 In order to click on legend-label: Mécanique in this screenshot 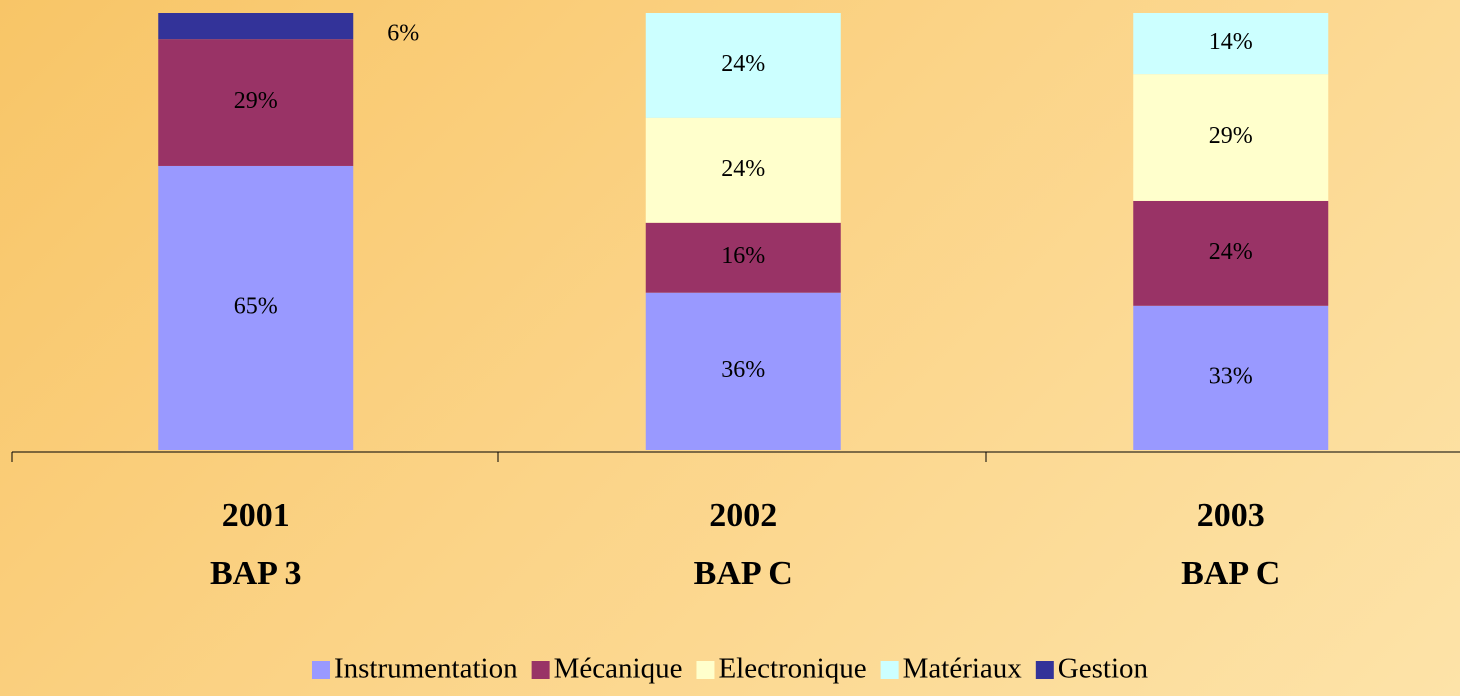, I will do `click(618, 669)`.